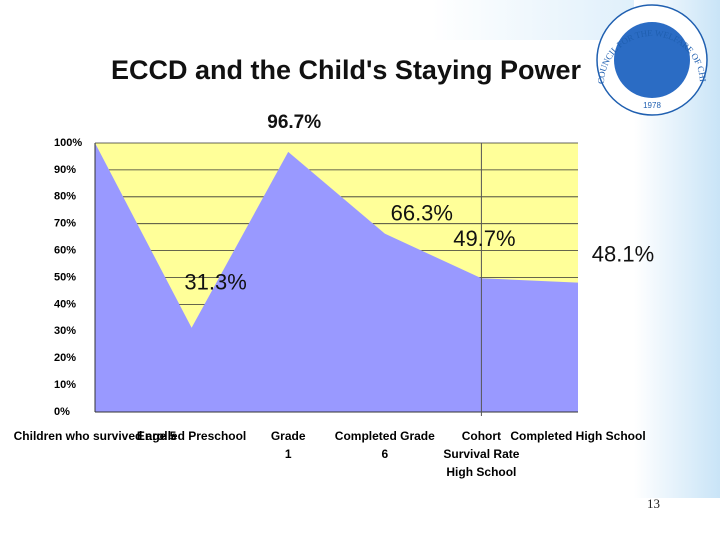  What do you see at coordinates (215, 282) in the screenshot?
I see `data-label: 31.3%` at bounding box center [215, 282].